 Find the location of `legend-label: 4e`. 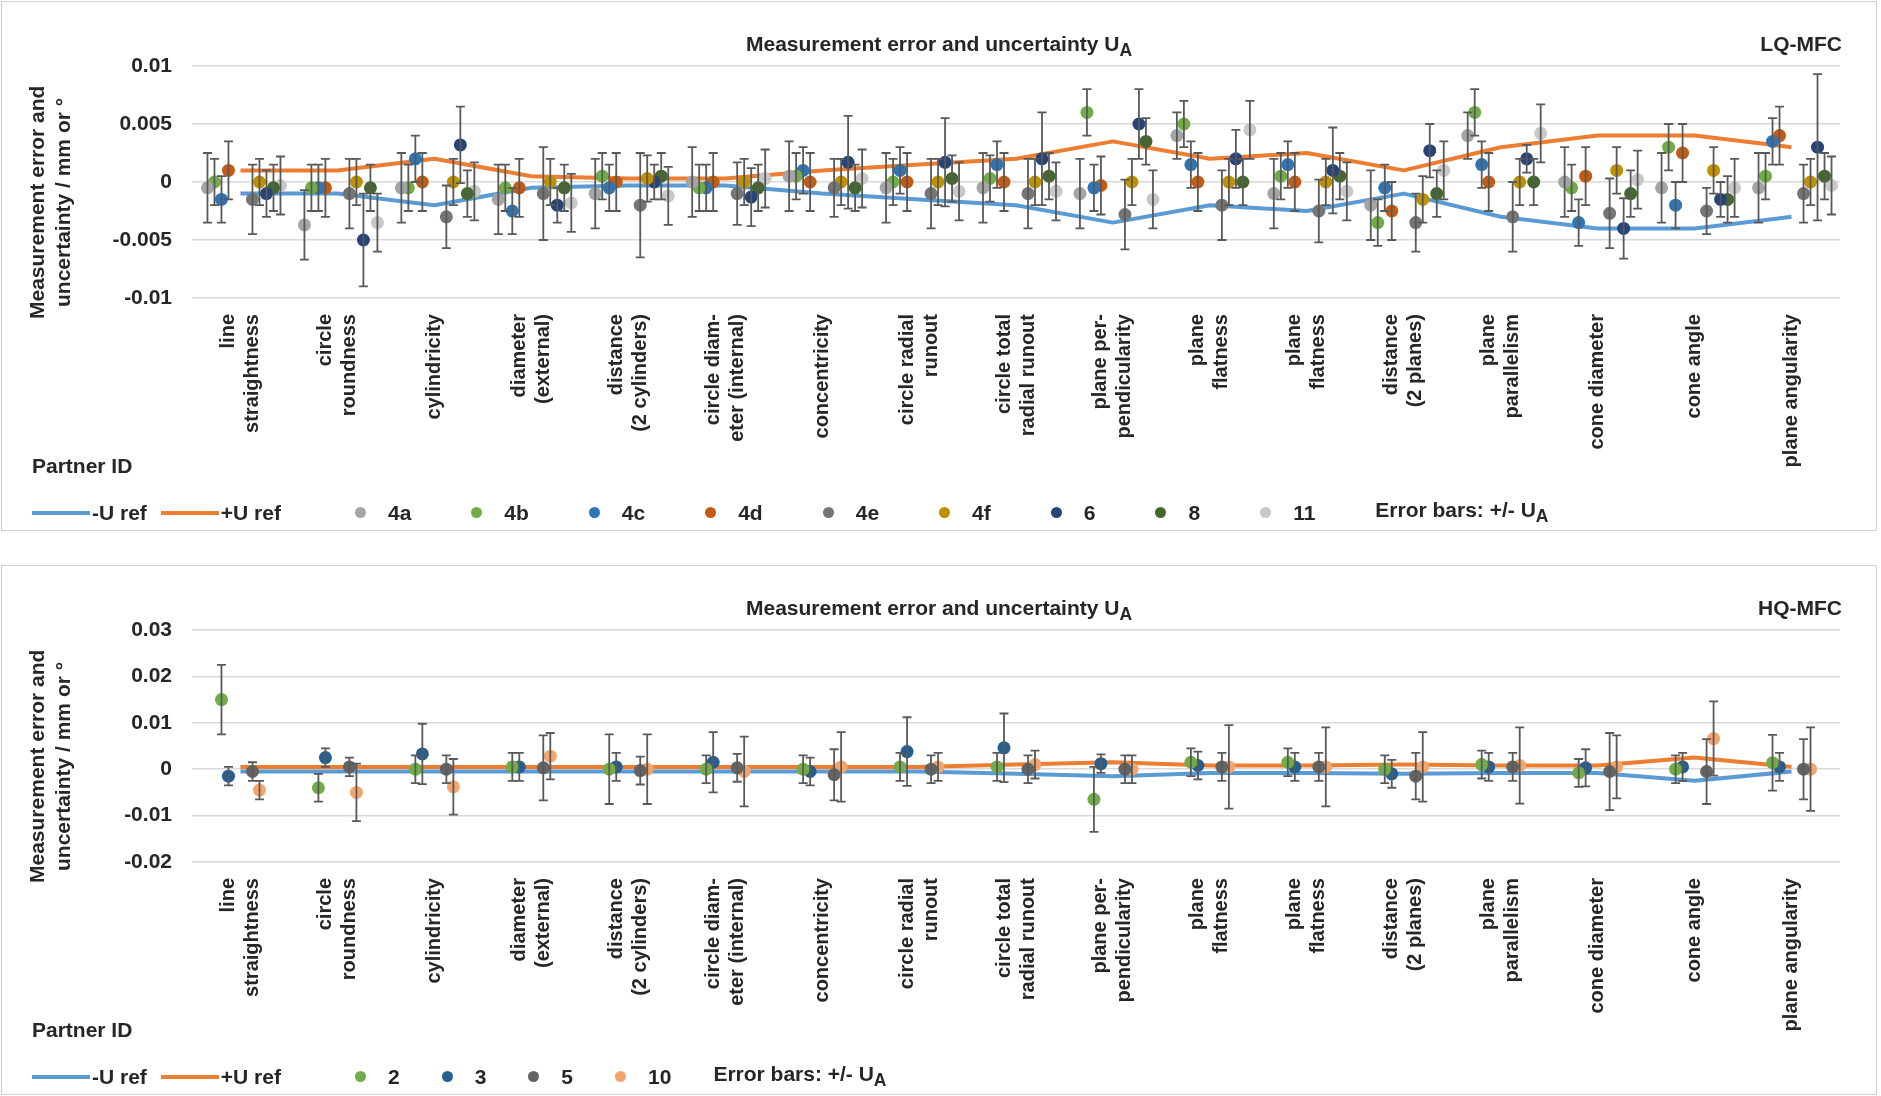

legend-label: 4e is located at coordinates (867, 512).